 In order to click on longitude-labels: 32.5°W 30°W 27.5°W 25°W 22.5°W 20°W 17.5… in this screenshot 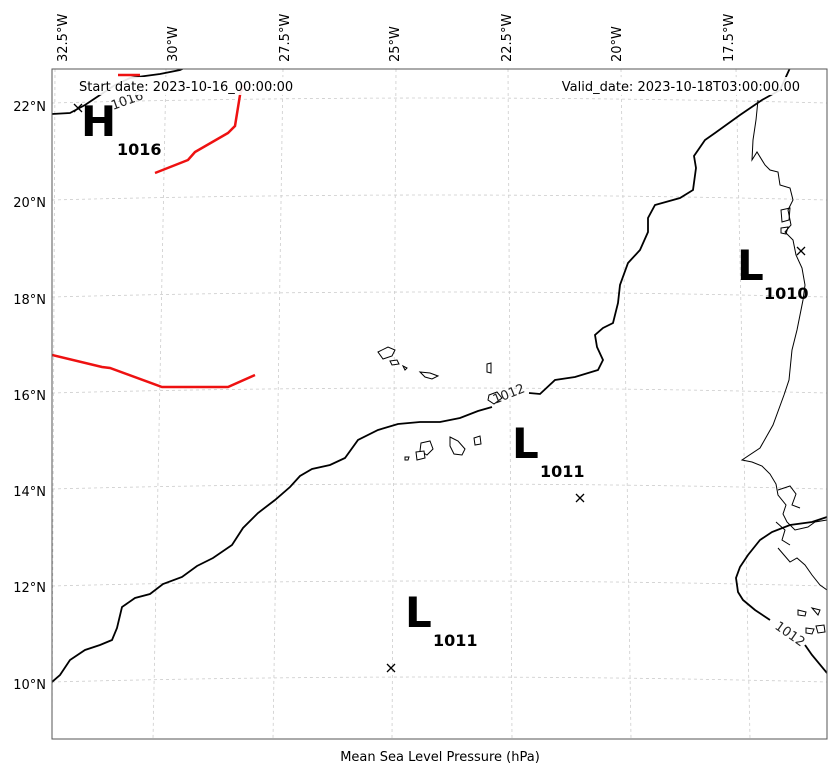, I will do `click(396, 38)`.